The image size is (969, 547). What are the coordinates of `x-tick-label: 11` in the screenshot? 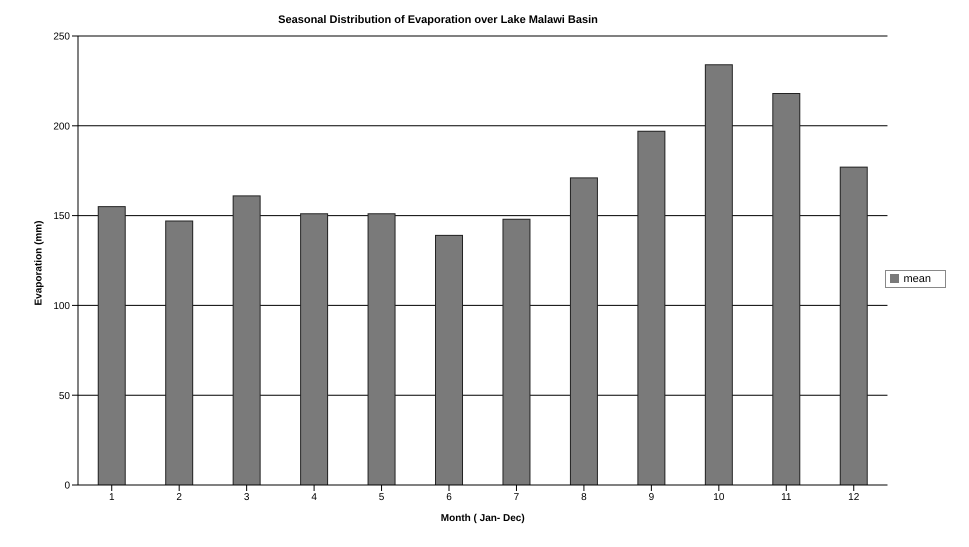 It's located at (786, 498).